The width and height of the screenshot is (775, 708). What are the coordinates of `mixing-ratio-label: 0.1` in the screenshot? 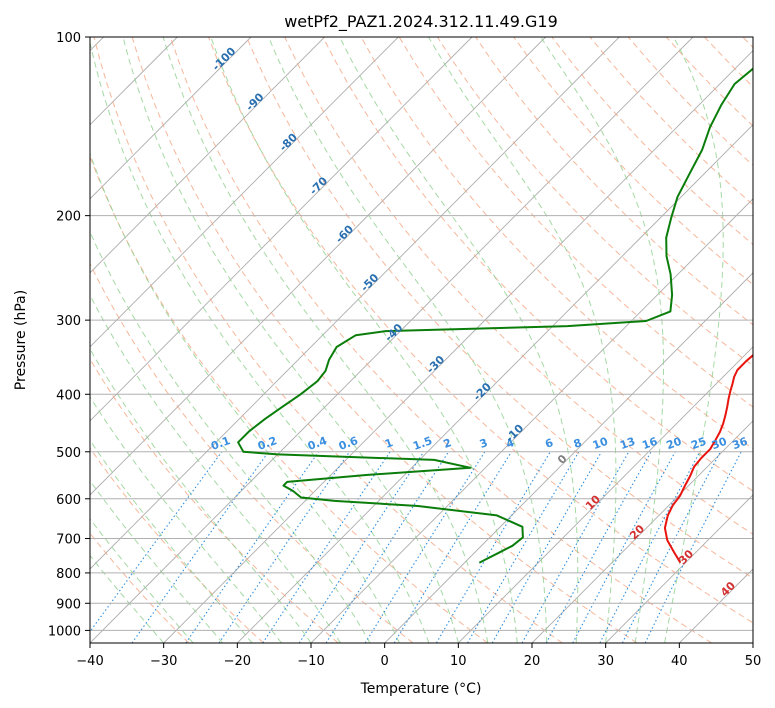 It's located at (220, 443).